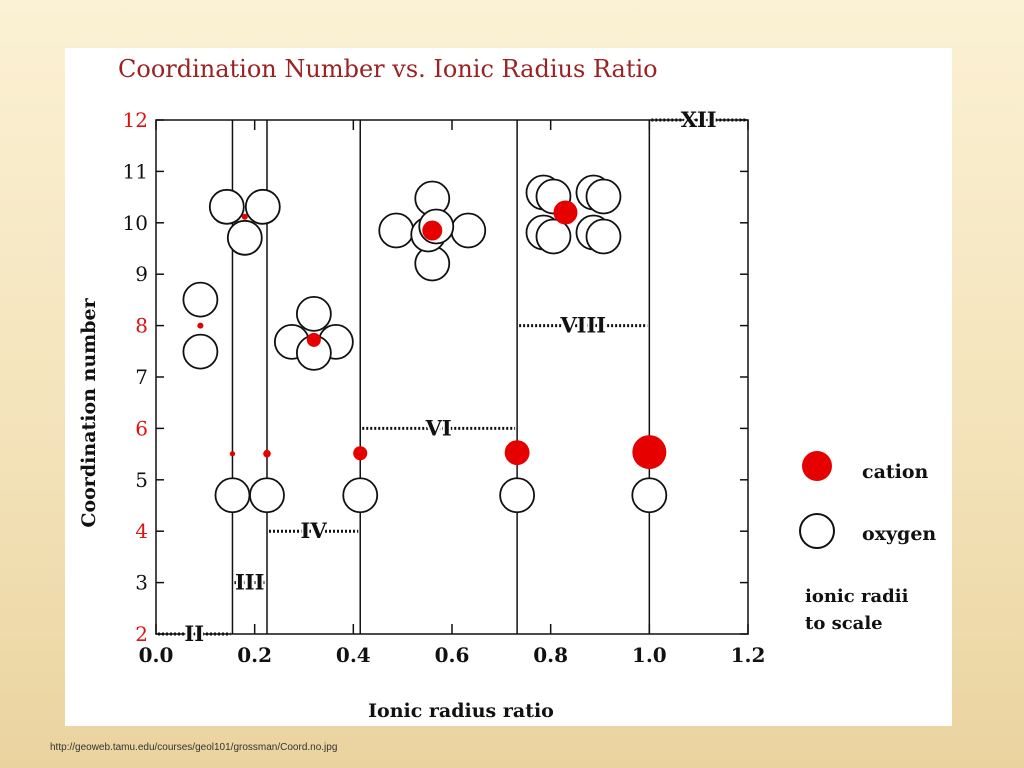 Image resolution: width=1024 pixels, height=768 pixels. Describe the element at coordinates (135, 120) in the screenshot. I see `y-tick-label: 12` at that location.